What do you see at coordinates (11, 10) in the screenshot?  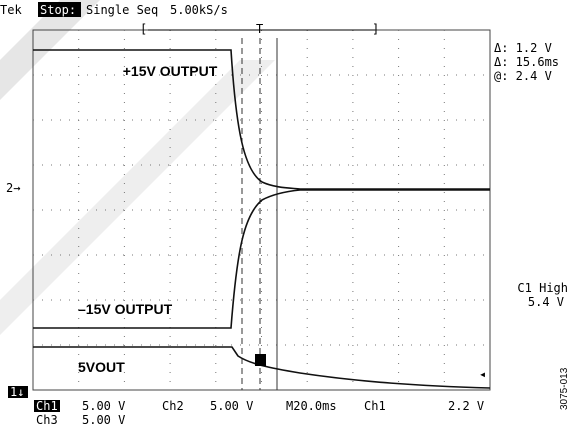 I see `brand: Tek` at bounding box center [11, 10].